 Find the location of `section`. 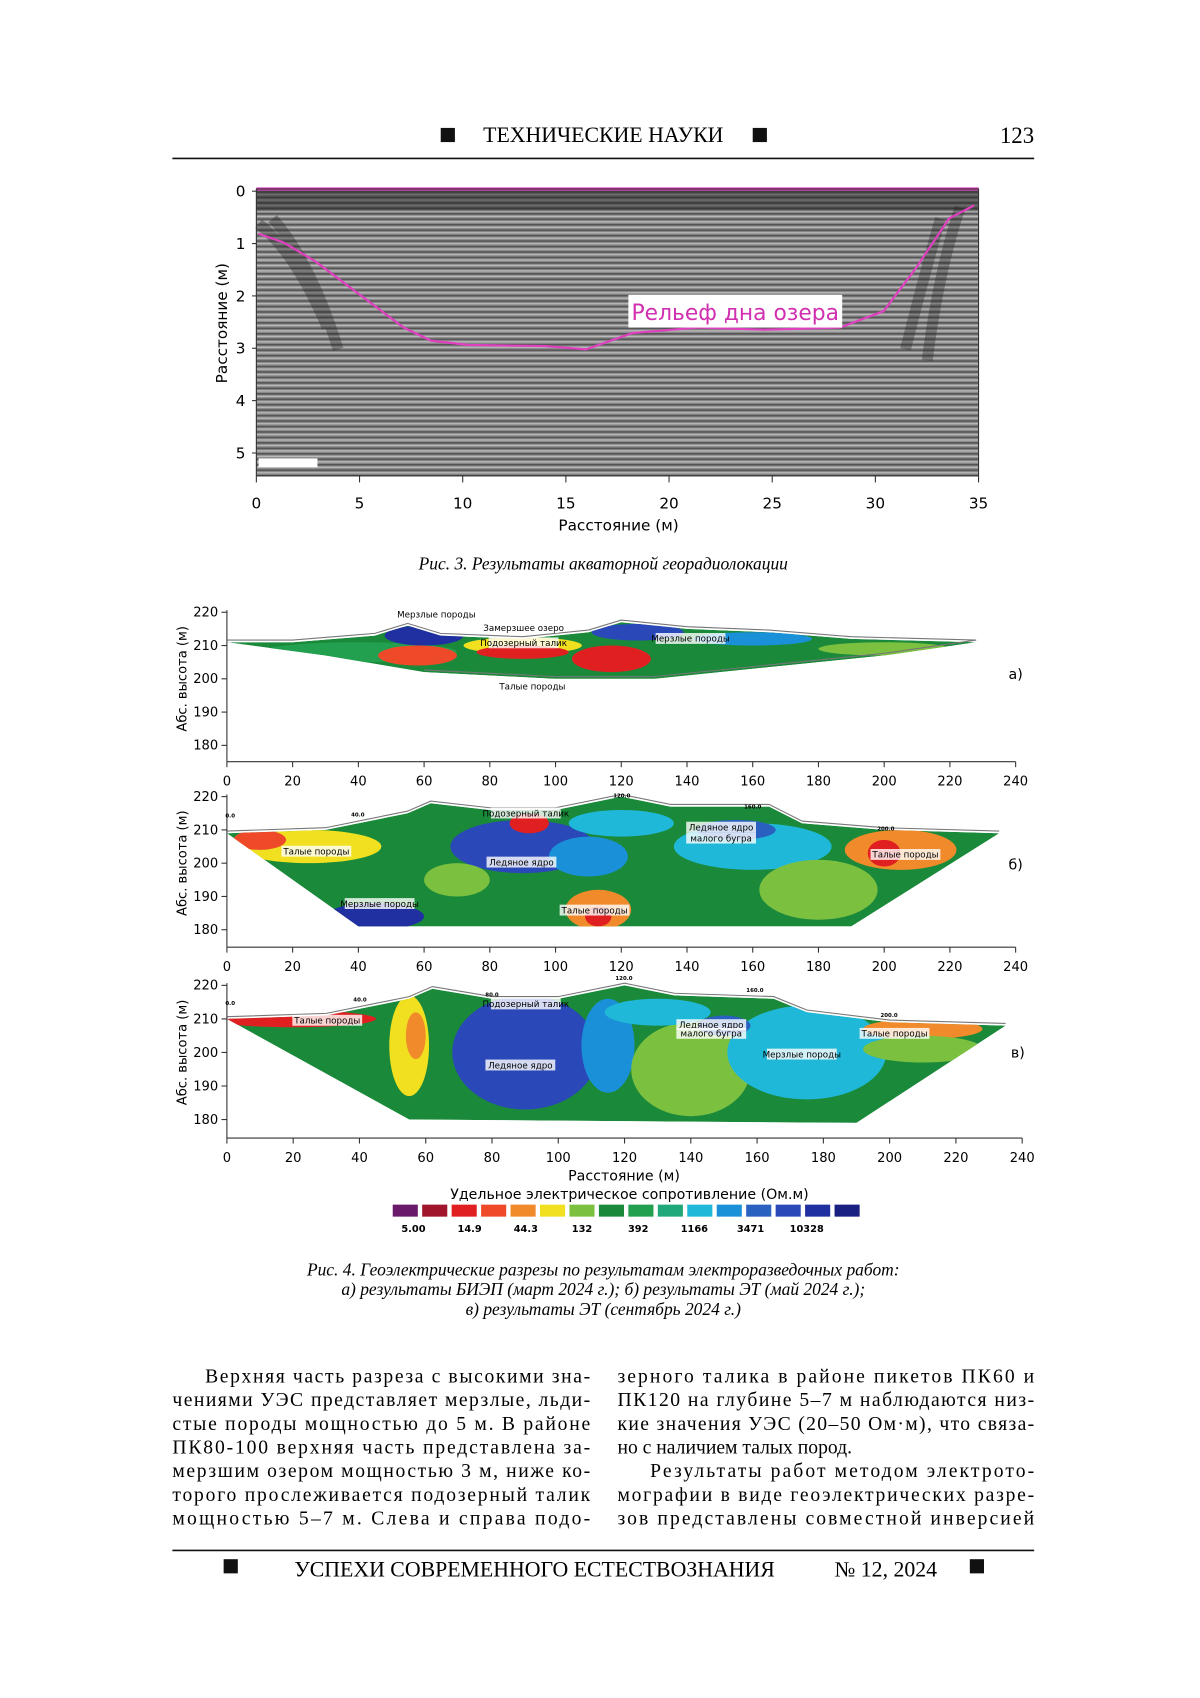

section is located at coordinates (613, 861).